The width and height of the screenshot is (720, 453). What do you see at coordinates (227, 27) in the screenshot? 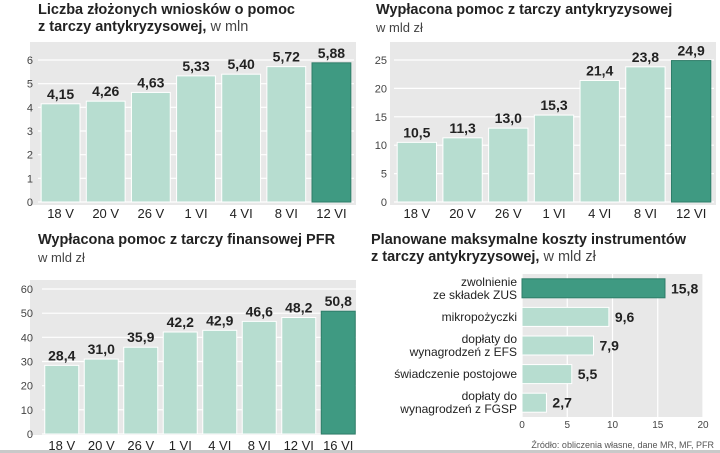
I see `chart1-unit: w mln` at bounding box center [227, 27].